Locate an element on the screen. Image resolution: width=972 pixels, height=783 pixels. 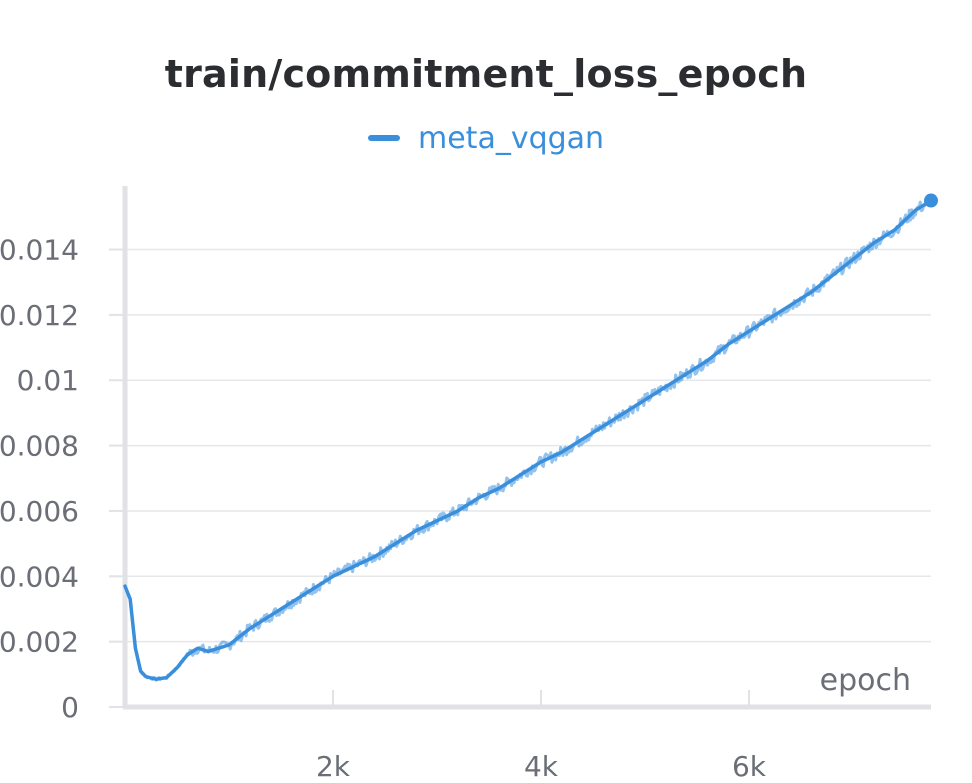
y-tick-label: 0.012 is located at coordinates (39, 315).